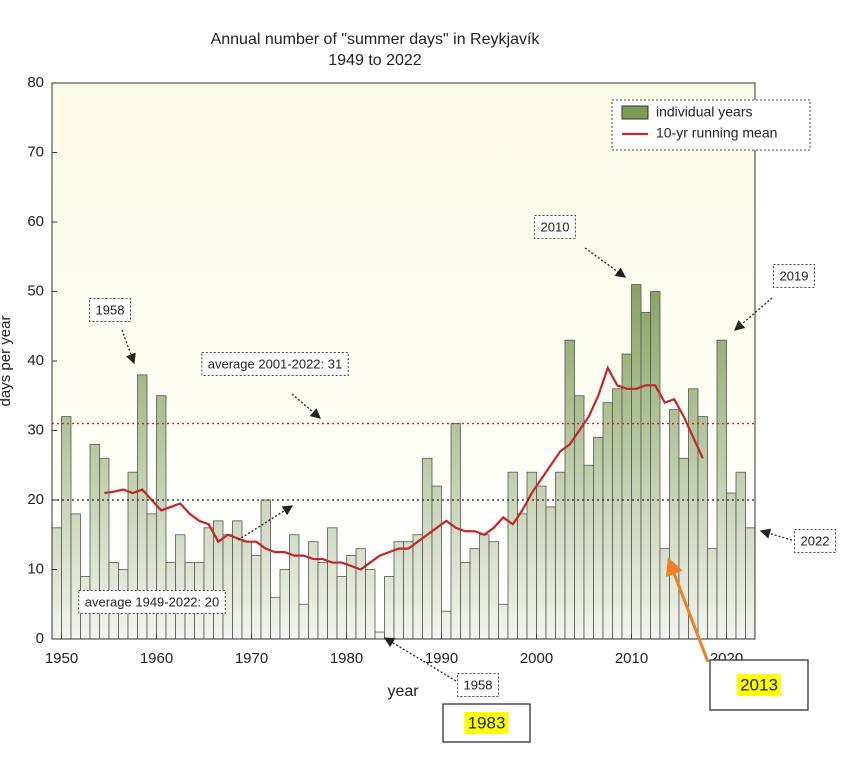 The image size is (861, 757). I want to click on overlay-label: 2013, so click(759, 684).